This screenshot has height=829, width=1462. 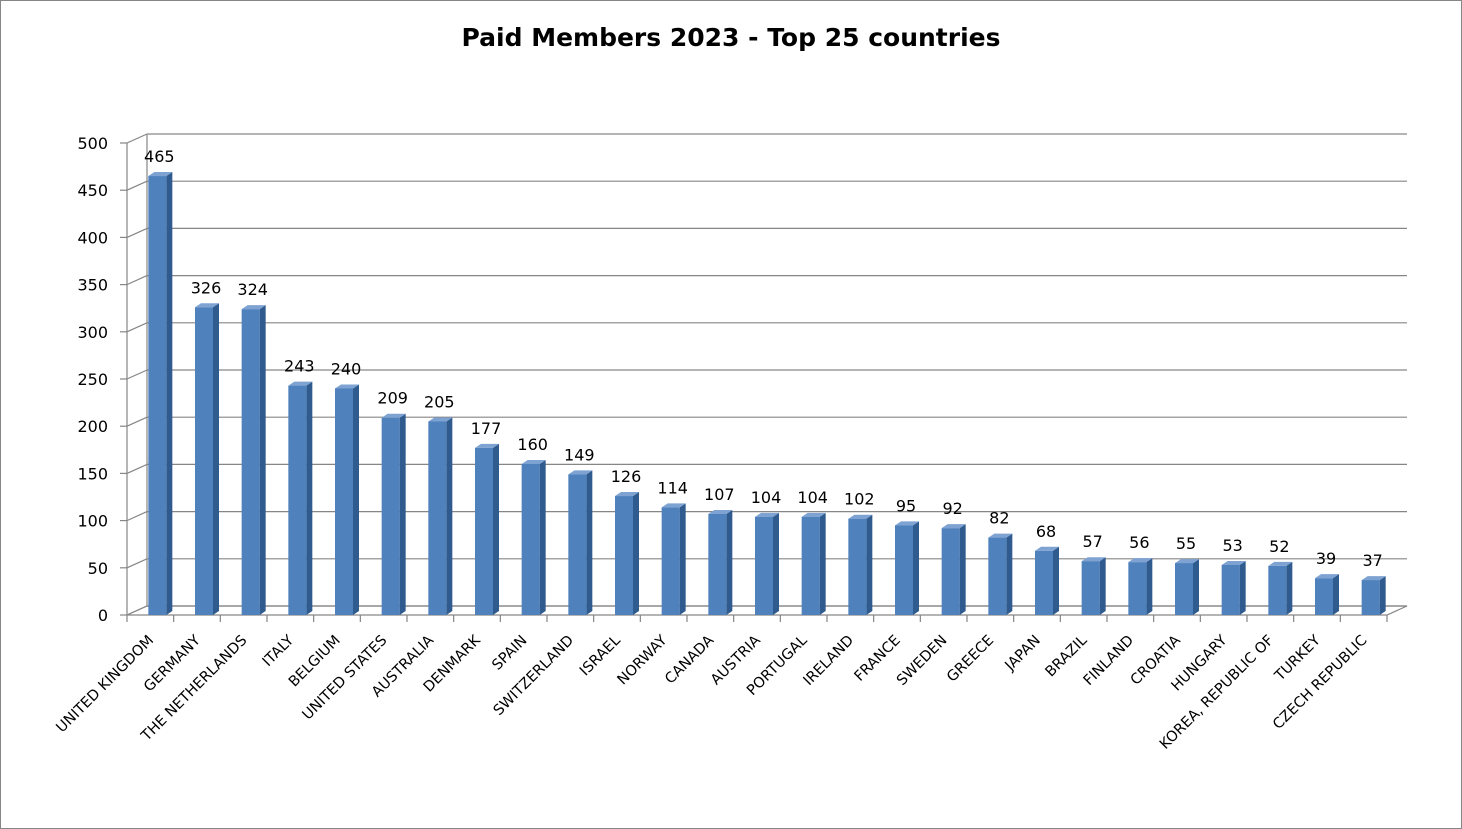 I want to click on category-label: ITALY, so click(x=279, y=651).